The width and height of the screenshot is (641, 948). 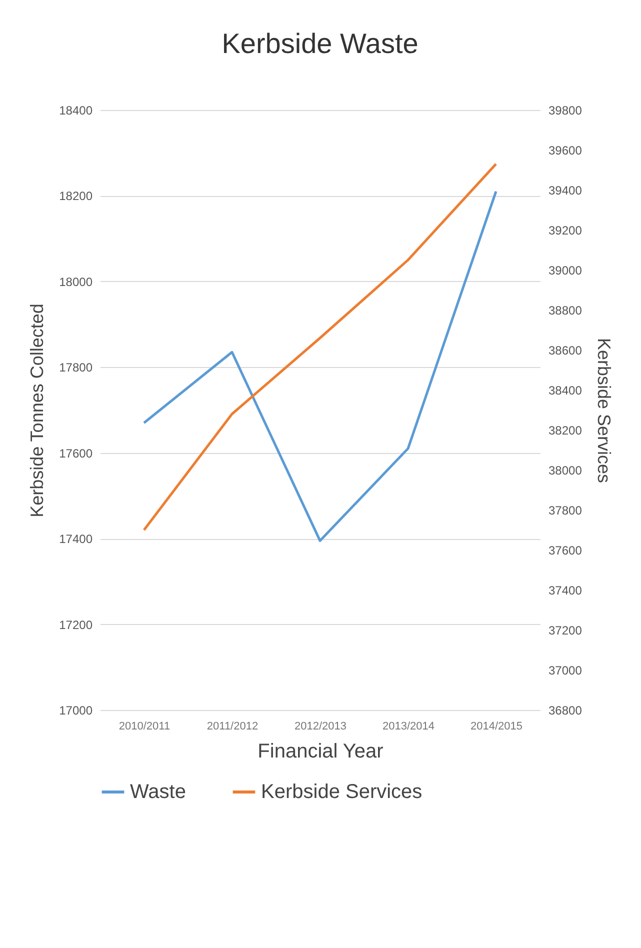 What do you see at coordinates (158, 792) in the screenshot?
I see `legend-label: Waste` at bounding box center [158, 792].